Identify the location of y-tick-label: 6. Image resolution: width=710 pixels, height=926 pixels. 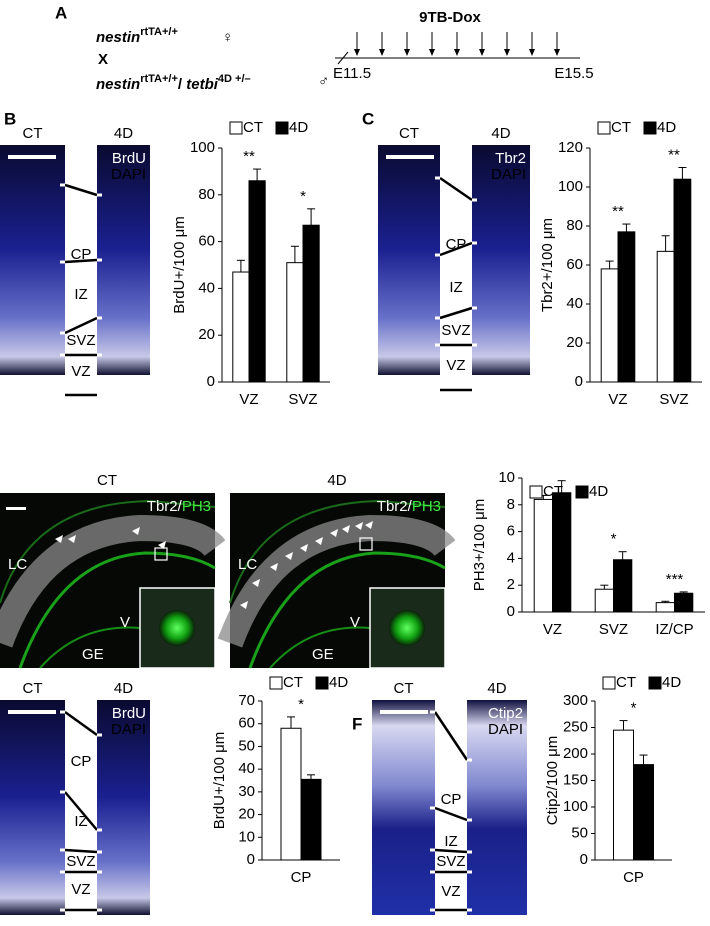
(511, 531).